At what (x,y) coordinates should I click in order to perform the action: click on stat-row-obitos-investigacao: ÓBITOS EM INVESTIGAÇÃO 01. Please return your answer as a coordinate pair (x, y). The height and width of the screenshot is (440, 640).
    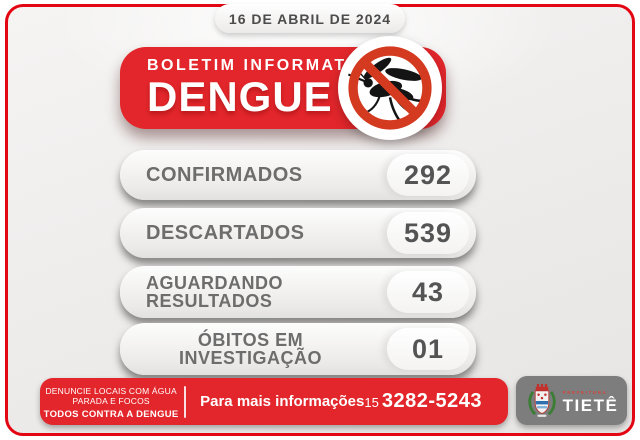
    Looking at the image, I should click on (298, 349).